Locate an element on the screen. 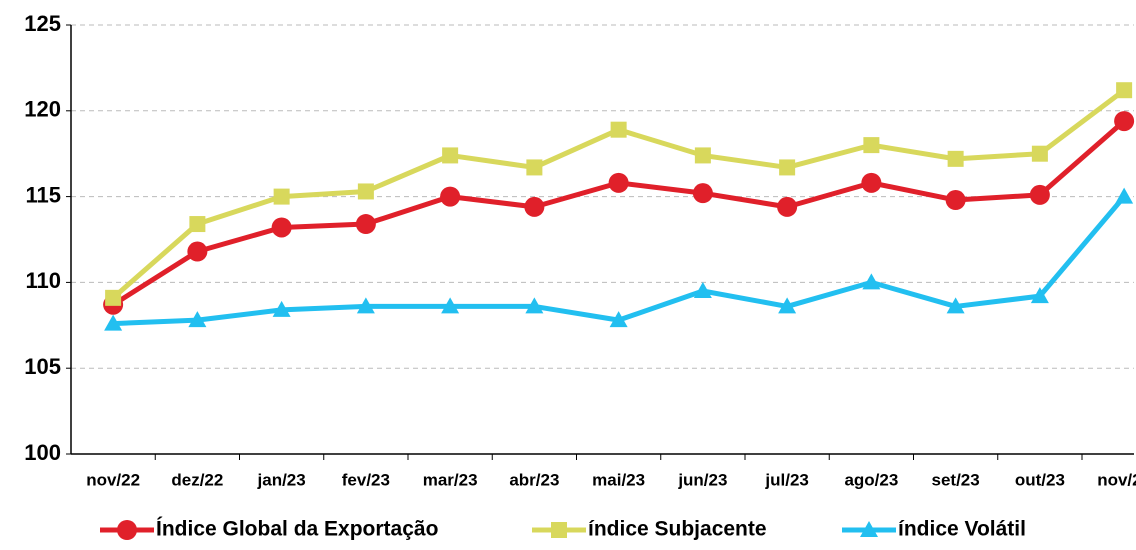 The width and height of the screenshot is (1136, 550). y-tick-label: 120 is located at coordinates (42, 109).